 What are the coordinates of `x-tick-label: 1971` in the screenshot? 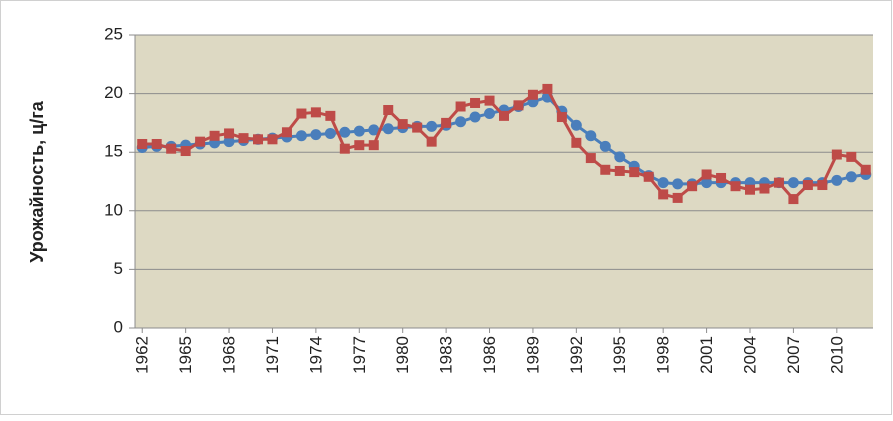 It's located at (272, 355).